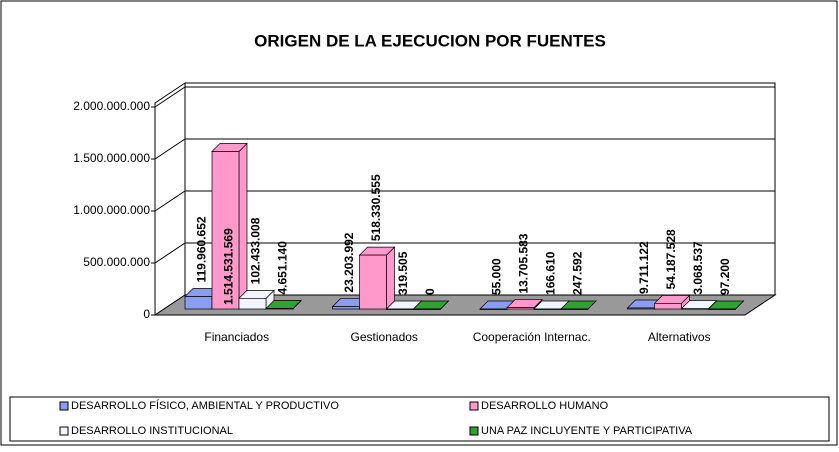 This screenshot has height=452, width=839. Describe the element at coordinates (430, 291) in the screenshot. I see `value-label: 0` at that location.